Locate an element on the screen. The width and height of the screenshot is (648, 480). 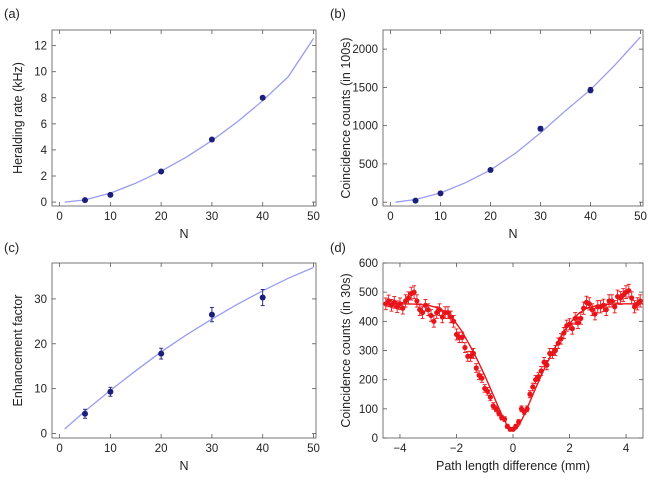
y-axis-label: Coincidence counts (in 30s) is located at coordinates (346, 350).